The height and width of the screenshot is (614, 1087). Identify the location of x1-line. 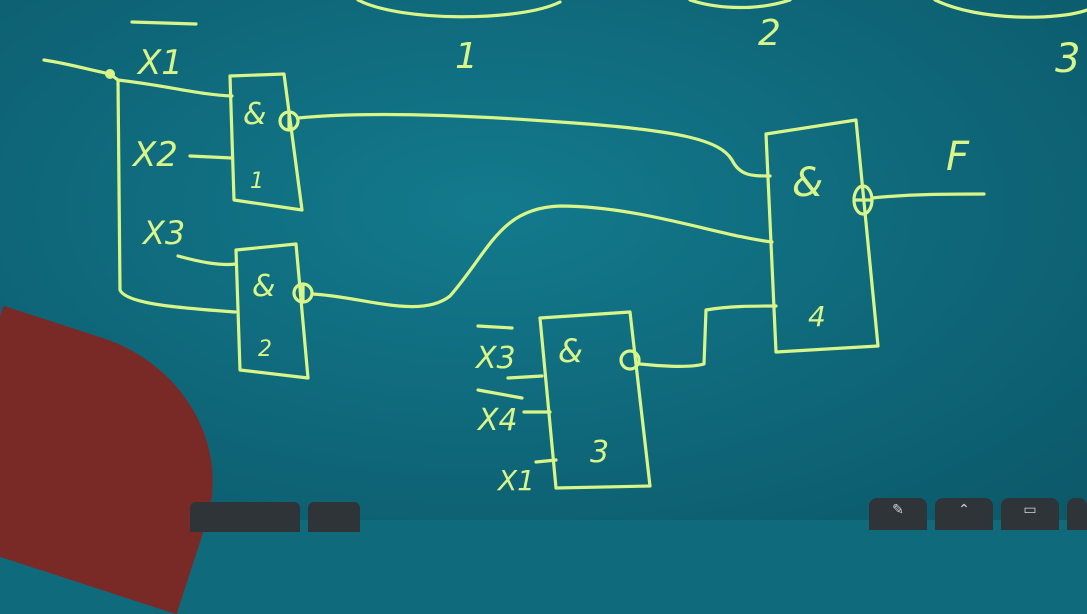
(546, 461).